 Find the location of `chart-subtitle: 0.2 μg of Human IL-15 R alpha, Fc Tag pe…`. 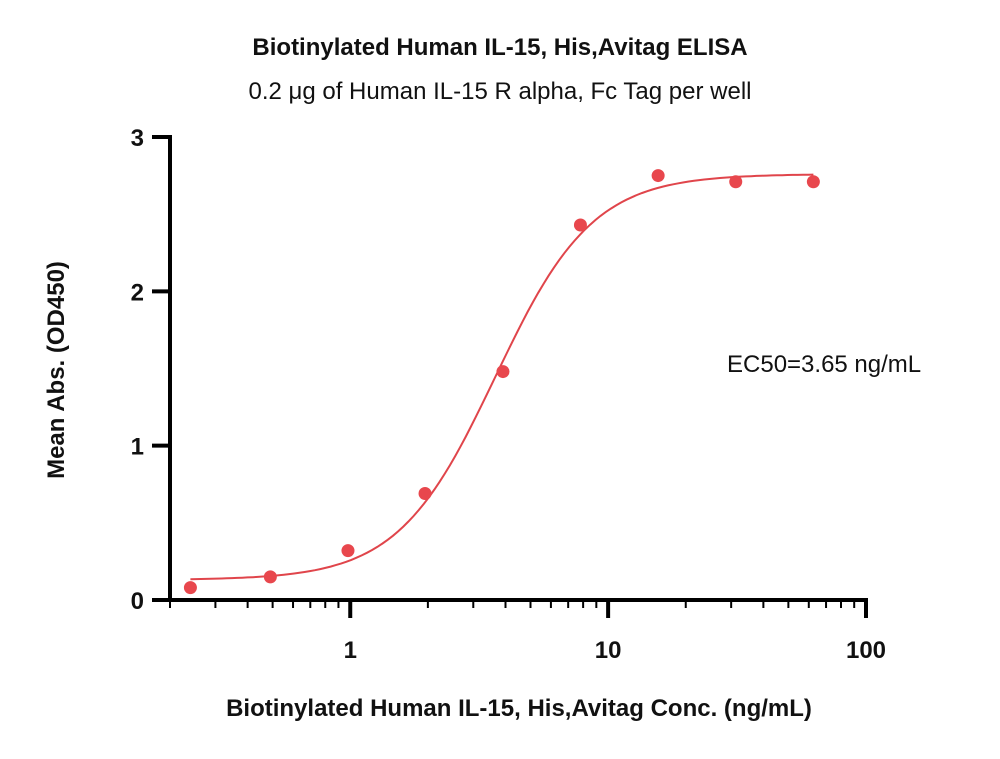

chart-subtitle: 0.2 μg of Human IL-15 R alpha, Fc Tag pe… is located at coordinates (500, 91).